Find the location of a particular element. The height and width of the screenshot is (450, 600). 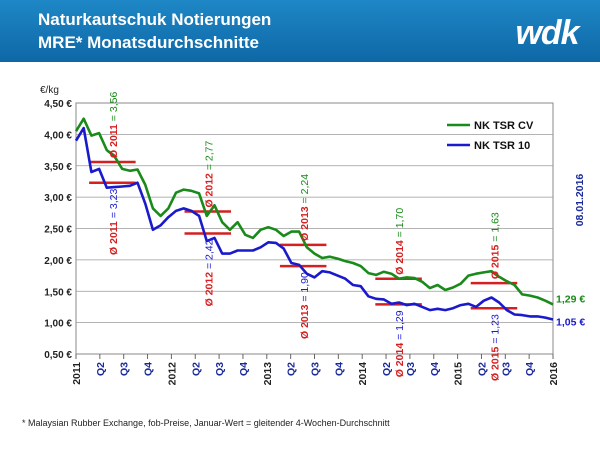

x-tick-label: 2016 is located at coordinates (554, 374).